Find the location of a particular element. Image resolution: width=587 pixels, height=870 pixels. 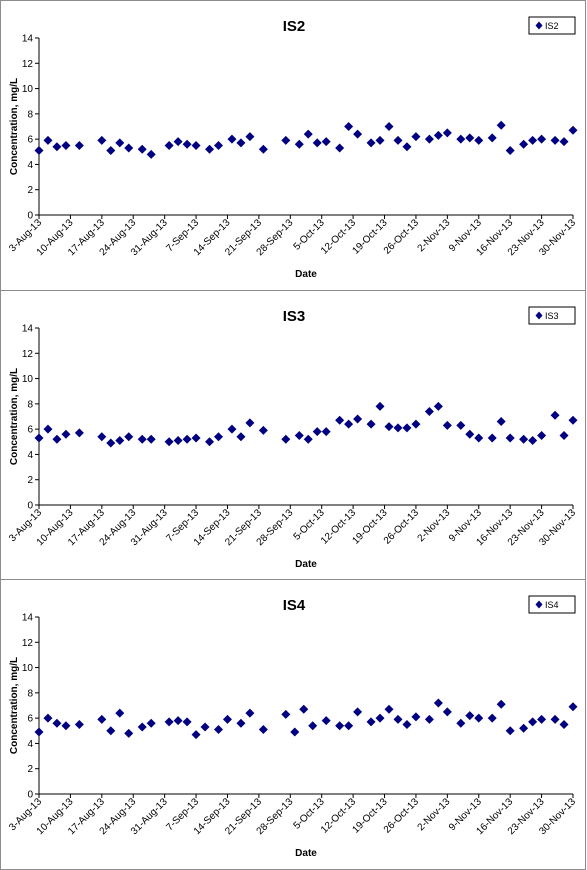

legend: IS3 is located at coordinates (552, 315).